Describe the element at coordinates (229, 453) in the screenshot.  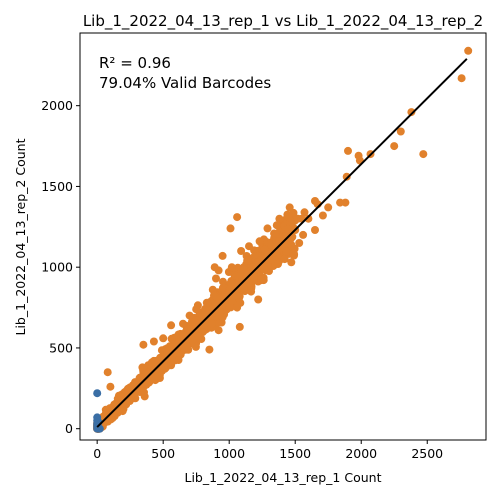
I see `x-tick-label: 1000` at that location.